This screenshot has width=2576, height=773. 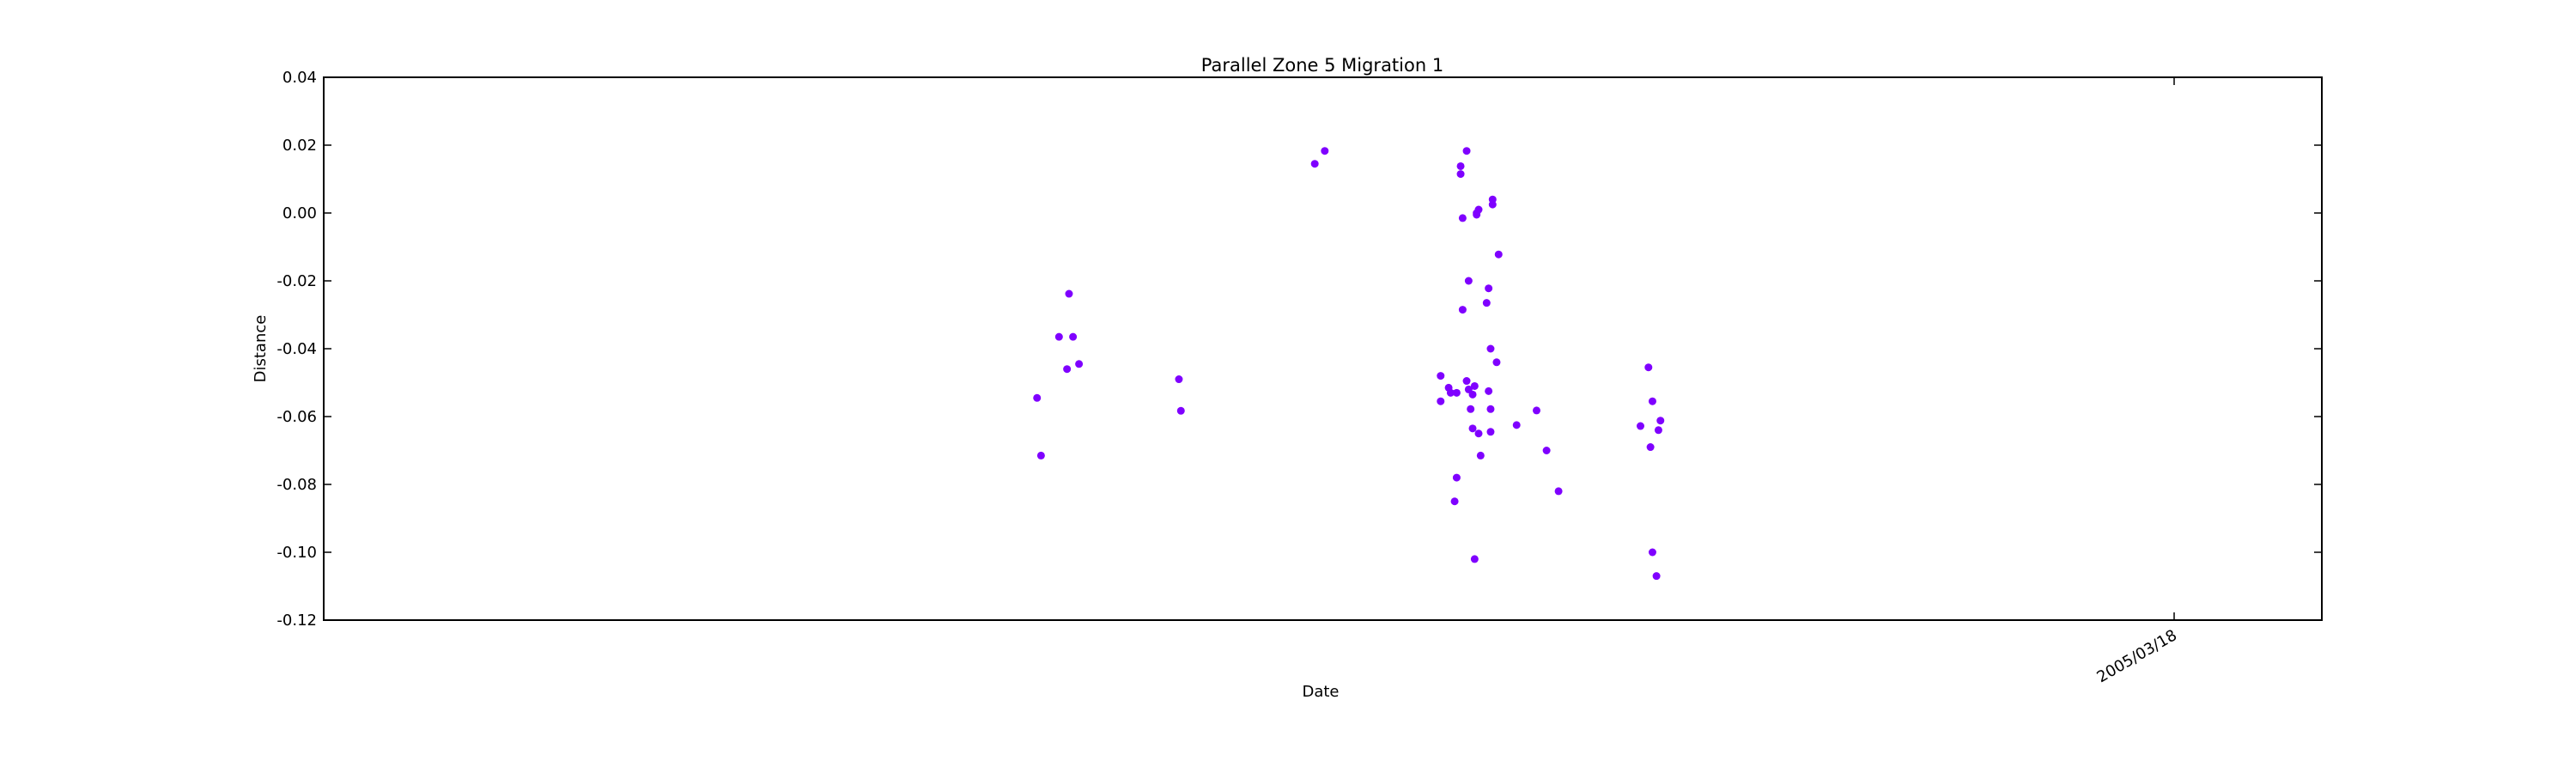 I want to click on y-tick-label: 0.02, so click(x=300, y=146).